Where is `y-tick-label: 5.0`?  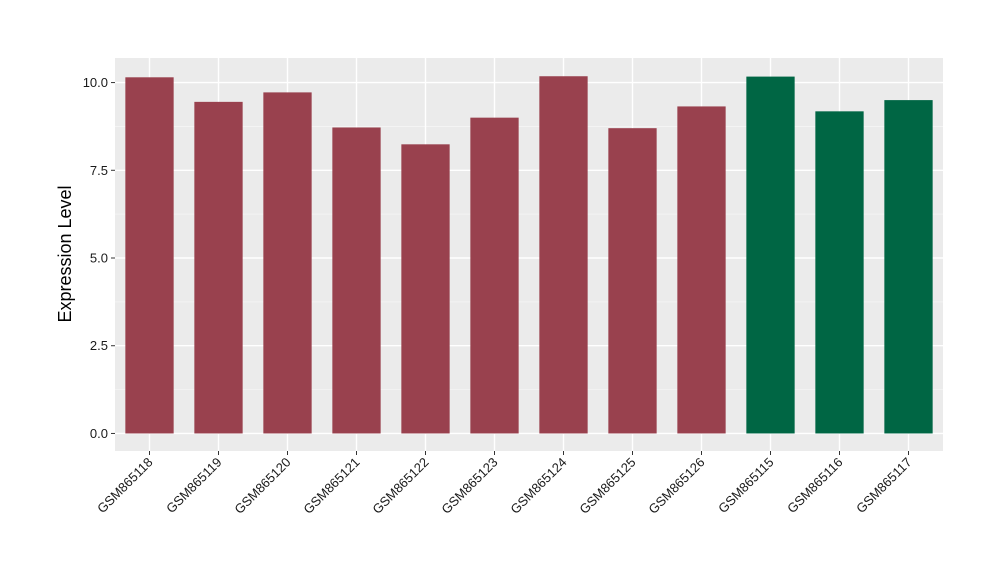
y-tick-label: 5.0 is located at coordinates (99, 258).